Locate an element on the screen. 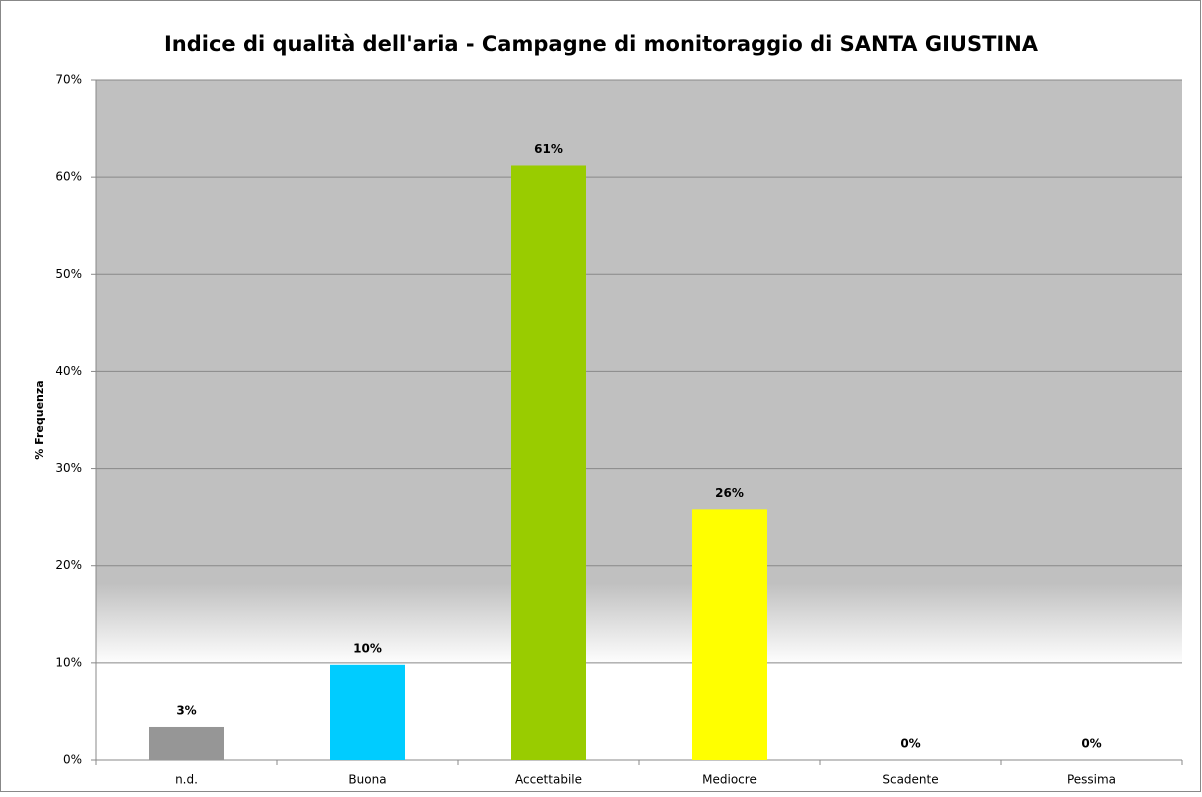 The width and height of the screenshot is (1202, 797). x-tick-label: Buona is located at coordinates (367, 780).